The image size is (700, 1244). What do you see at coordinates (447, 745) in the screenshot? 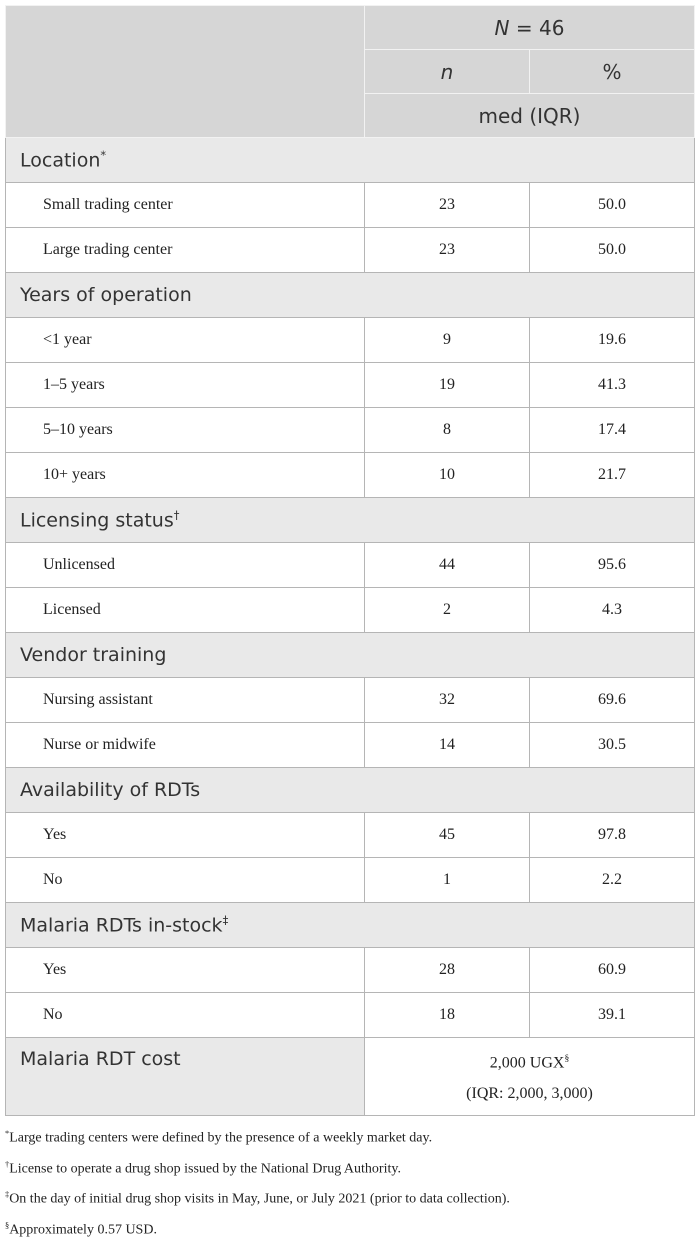
I see `n-value: 14` at bounding box center [447, 745].